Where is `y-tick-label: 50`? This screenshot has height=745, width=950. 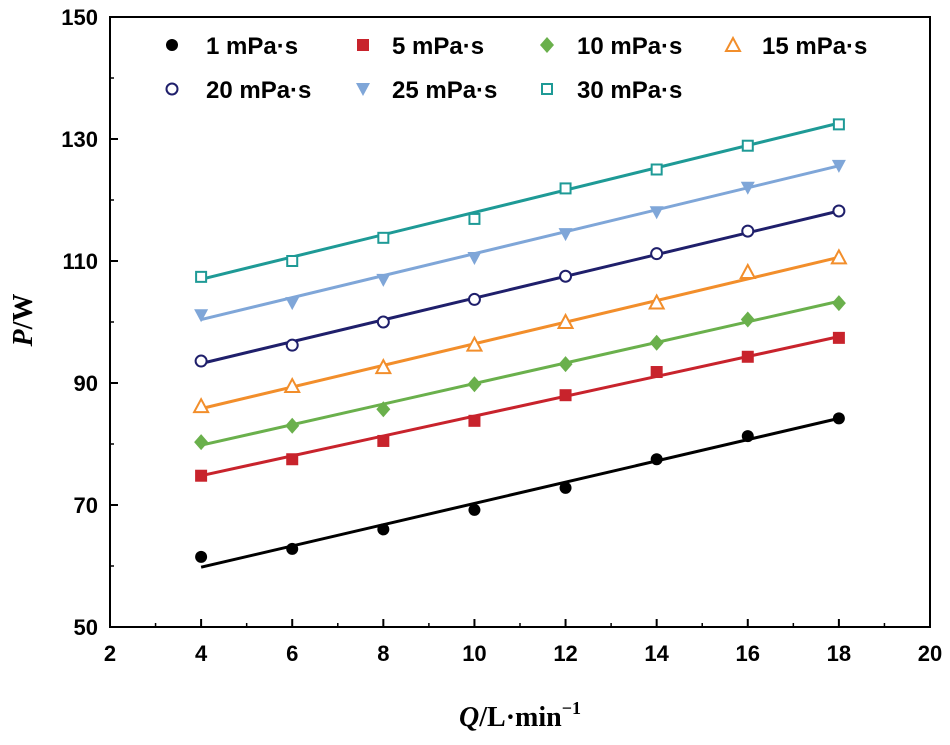 y-tick-label: 50 is located at coordinates (86, 627).